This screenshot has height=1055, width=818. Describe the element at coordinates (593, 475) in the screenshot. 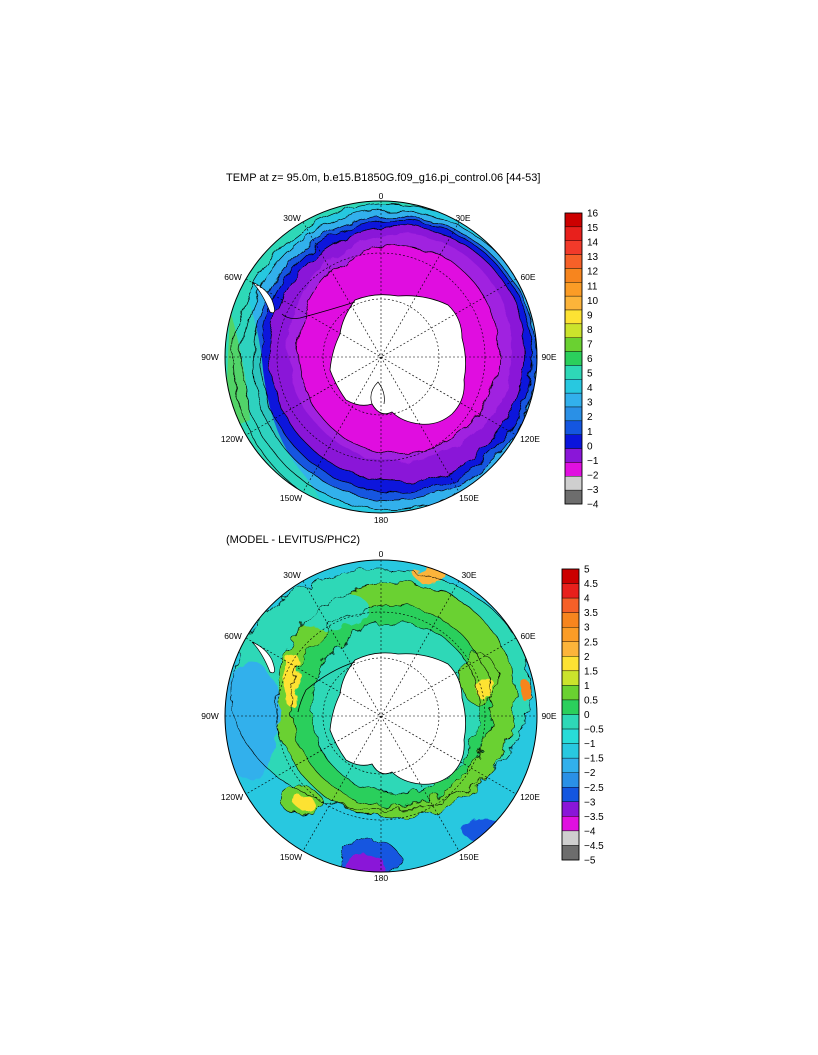

I see `colorbar-top-label: −2` at that location.